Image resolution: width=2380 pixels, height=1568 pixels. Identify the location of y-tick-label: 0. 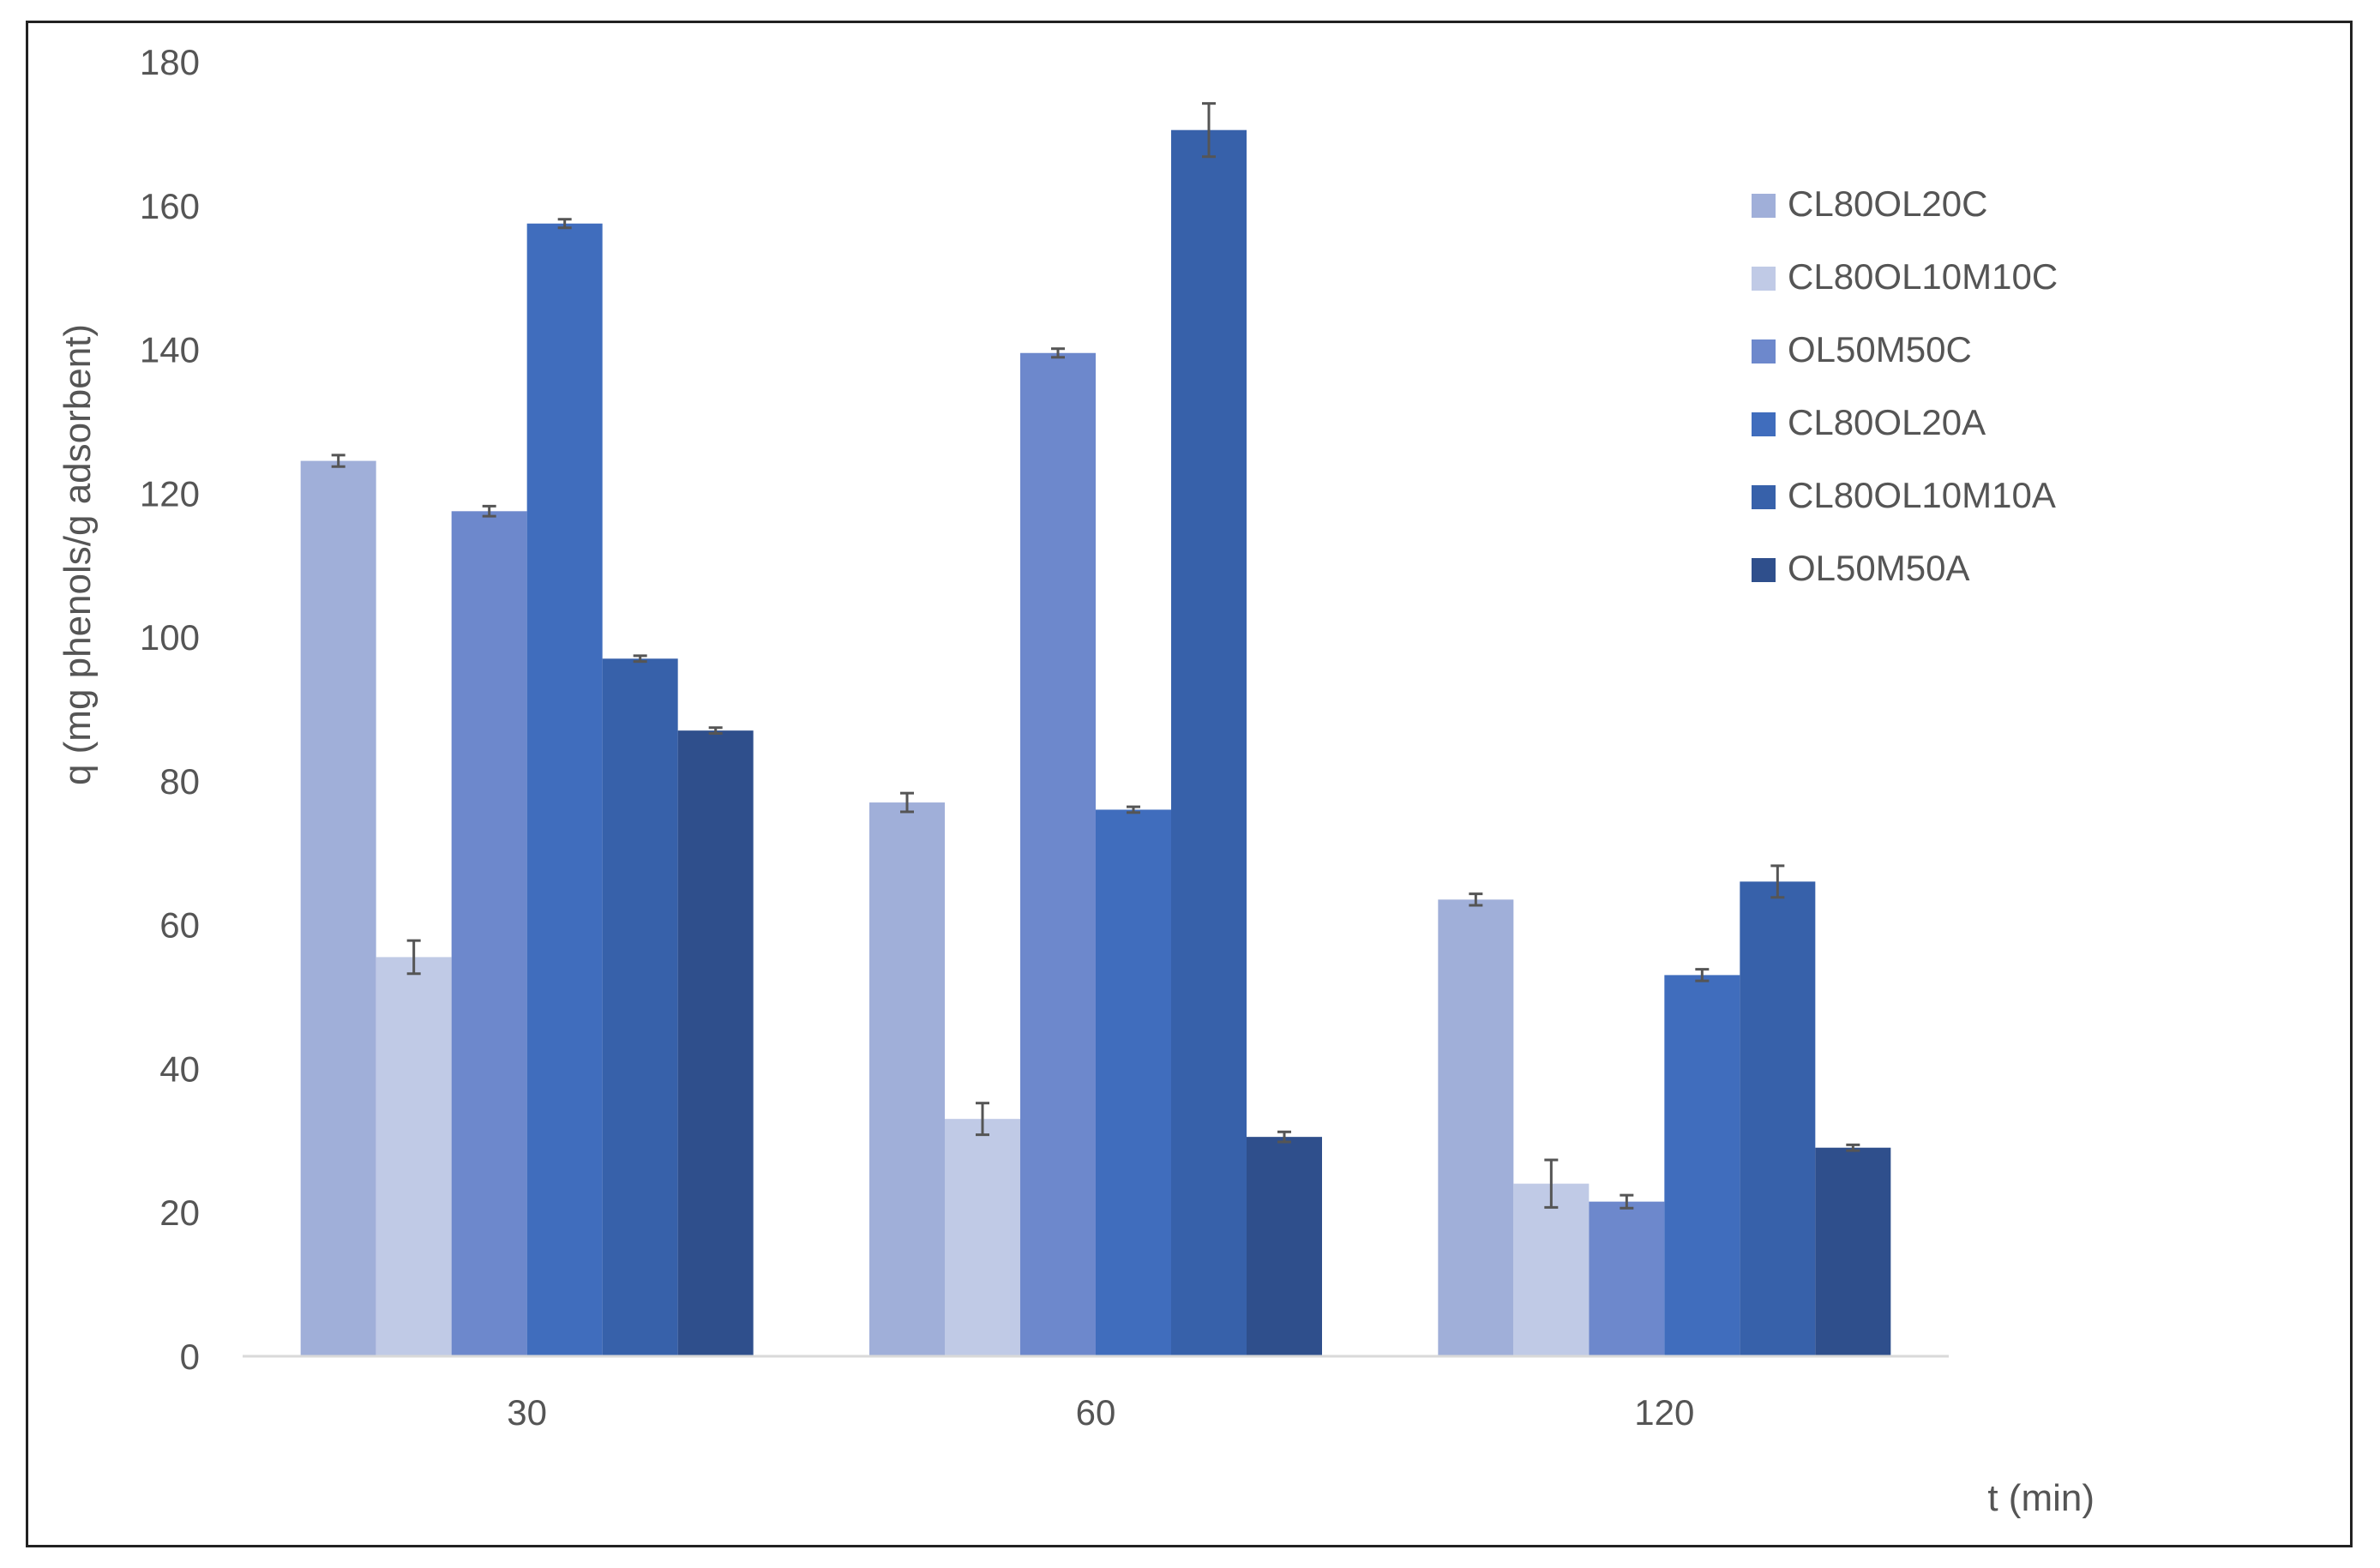
(190, 1357).